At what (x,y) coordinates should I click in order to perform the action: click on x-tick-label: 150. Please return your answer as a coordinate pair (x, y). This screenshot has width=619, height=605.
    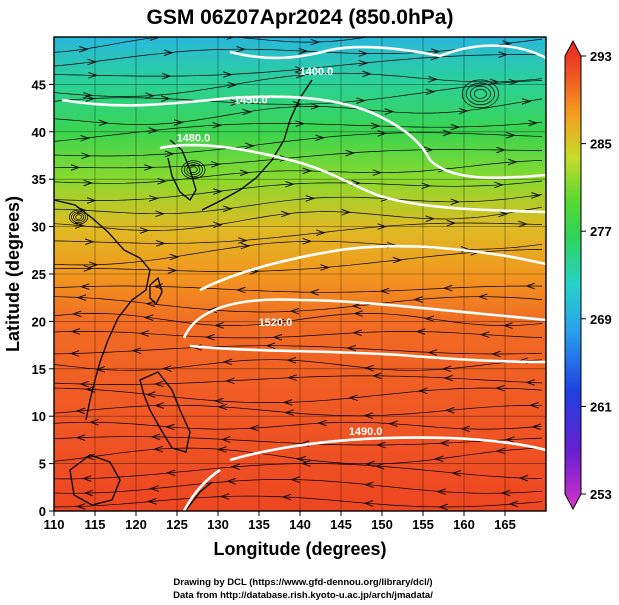
    Looking at the image, I should click on (382, 524).